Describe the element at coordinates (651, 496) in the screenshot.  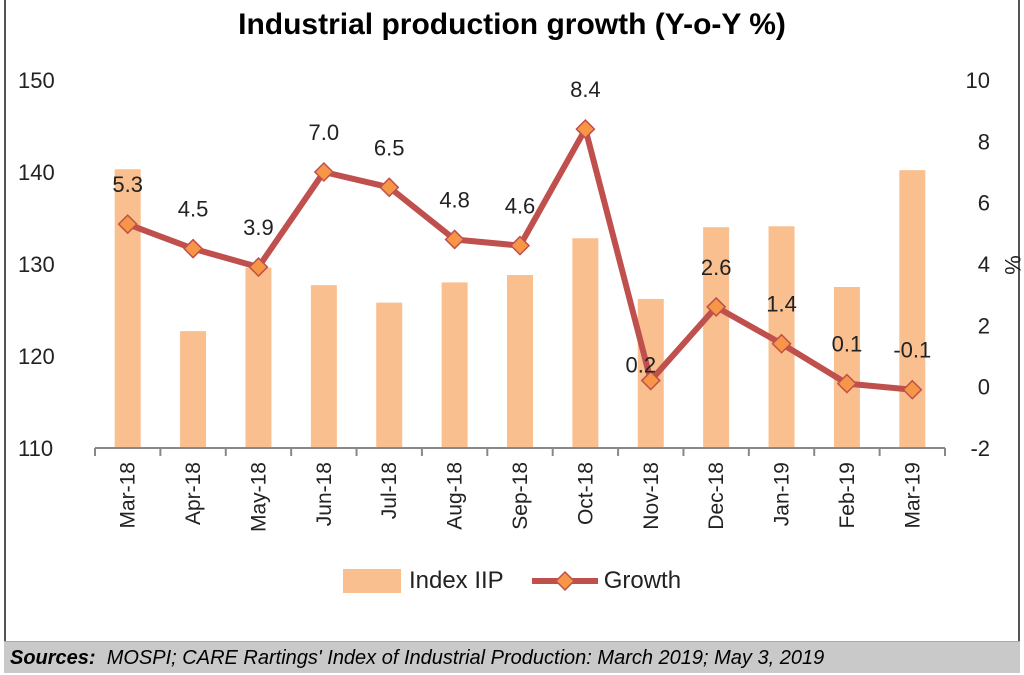
I see `x-tick-label: Nov-18` at that location.